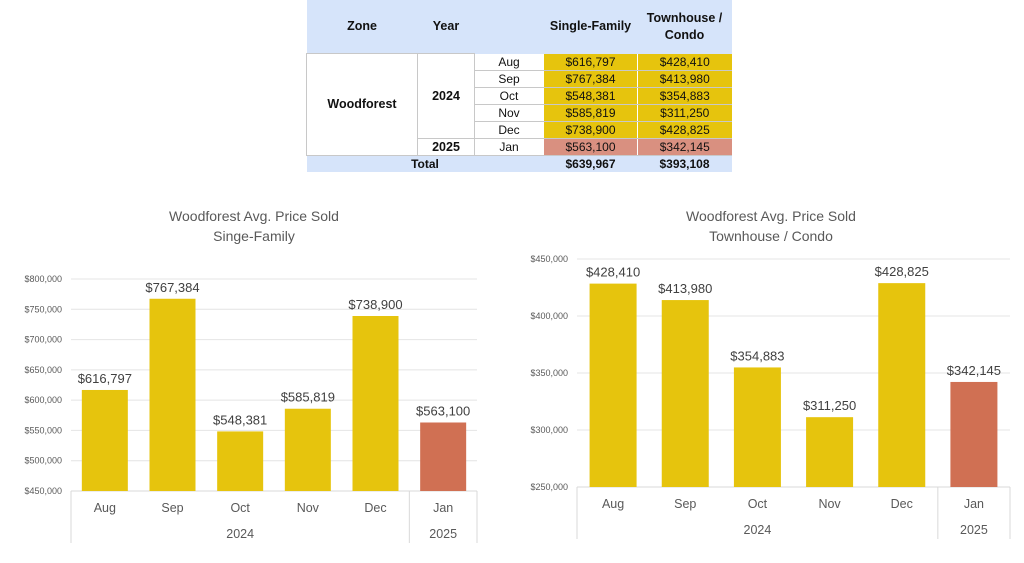  I want to click on total-town: $393,108, so click(684, 163).